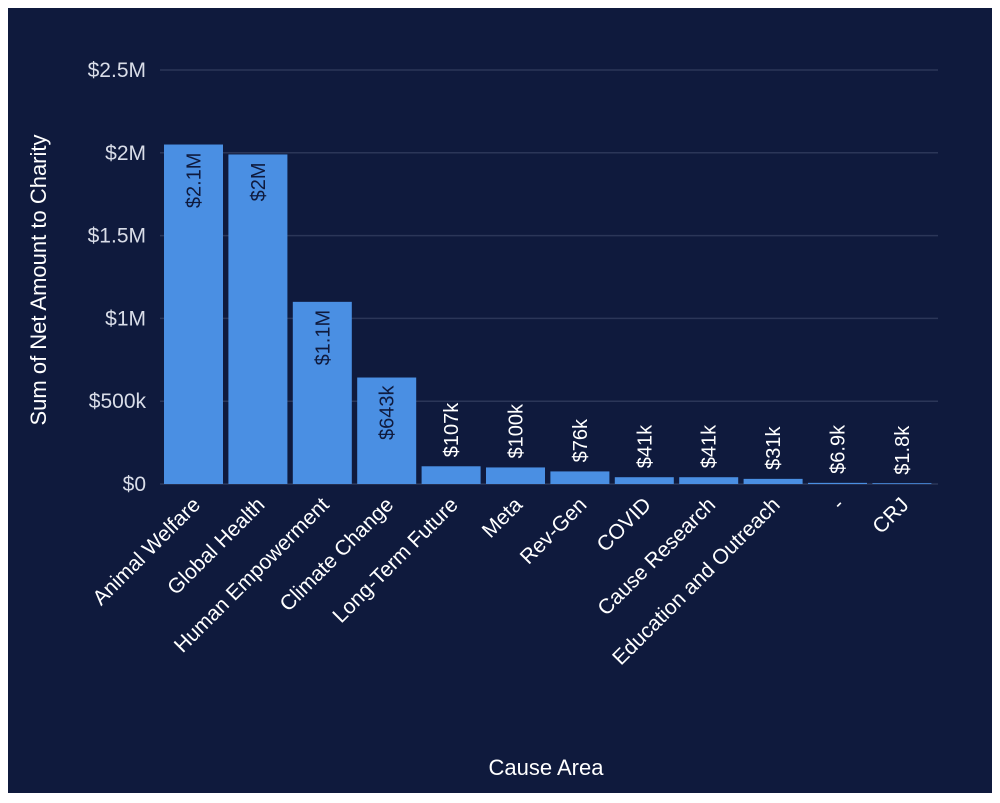  Describe the element at coordinates (38, 279) in the screenshot. I see `y-axis-title: Sum of Net Amount to Charity` at that location.